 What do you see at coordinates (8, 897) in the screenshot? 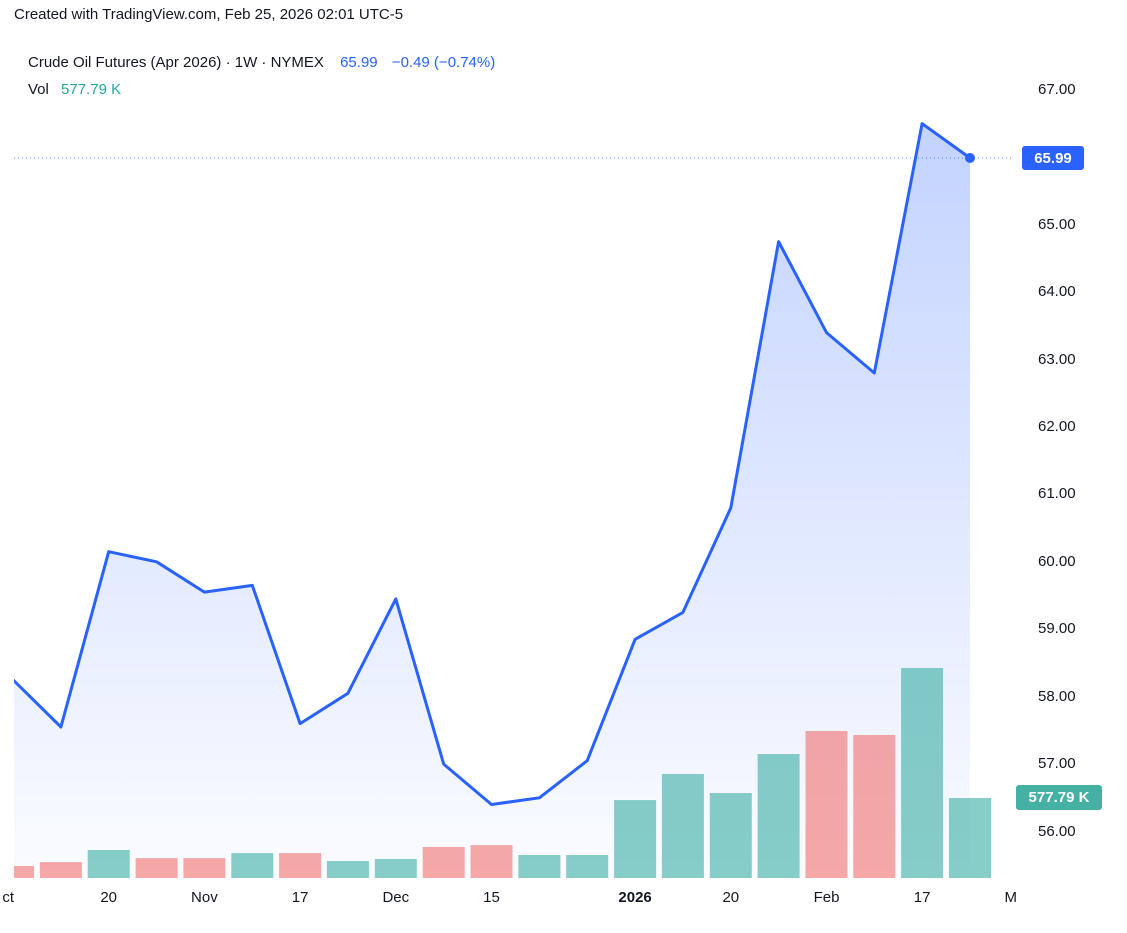
I see `time-axis-label: ct` at bounding box center [8, 897].